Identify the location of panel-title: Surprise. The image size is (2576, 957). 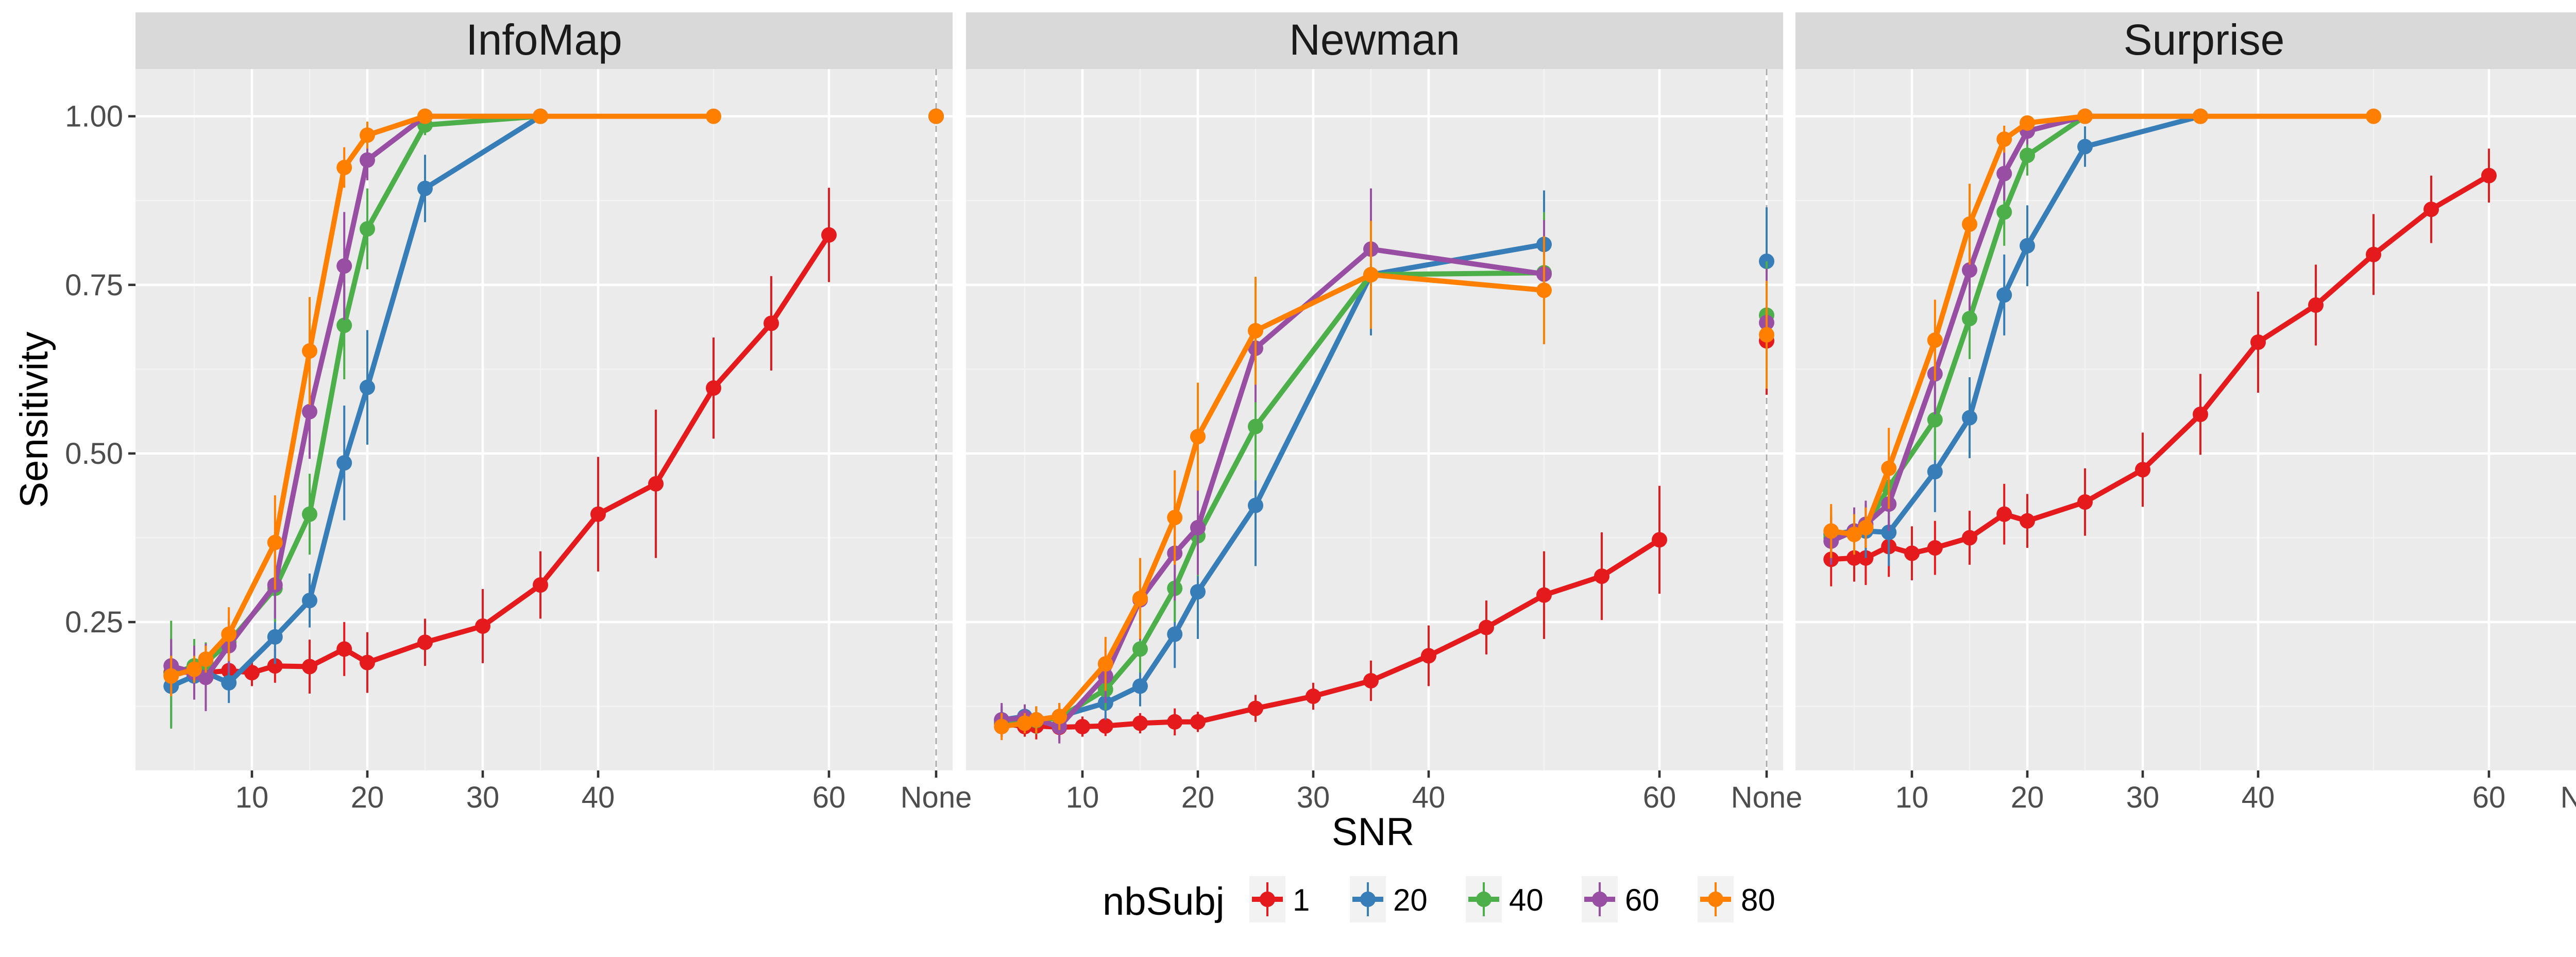
(2204, 39).